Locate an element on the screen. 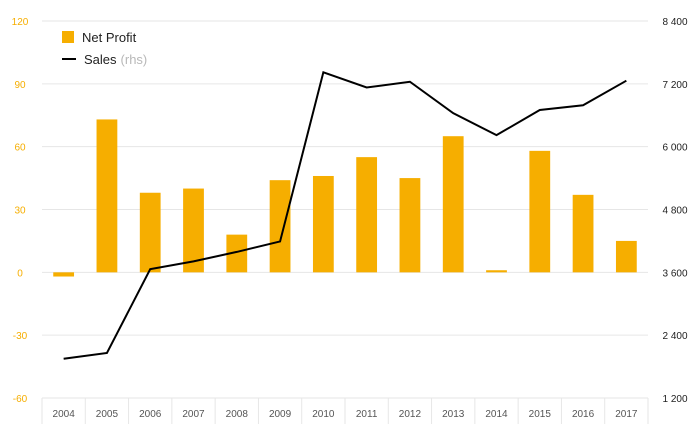  x-tick-label: 2013 is located at coordinates (453, 414).